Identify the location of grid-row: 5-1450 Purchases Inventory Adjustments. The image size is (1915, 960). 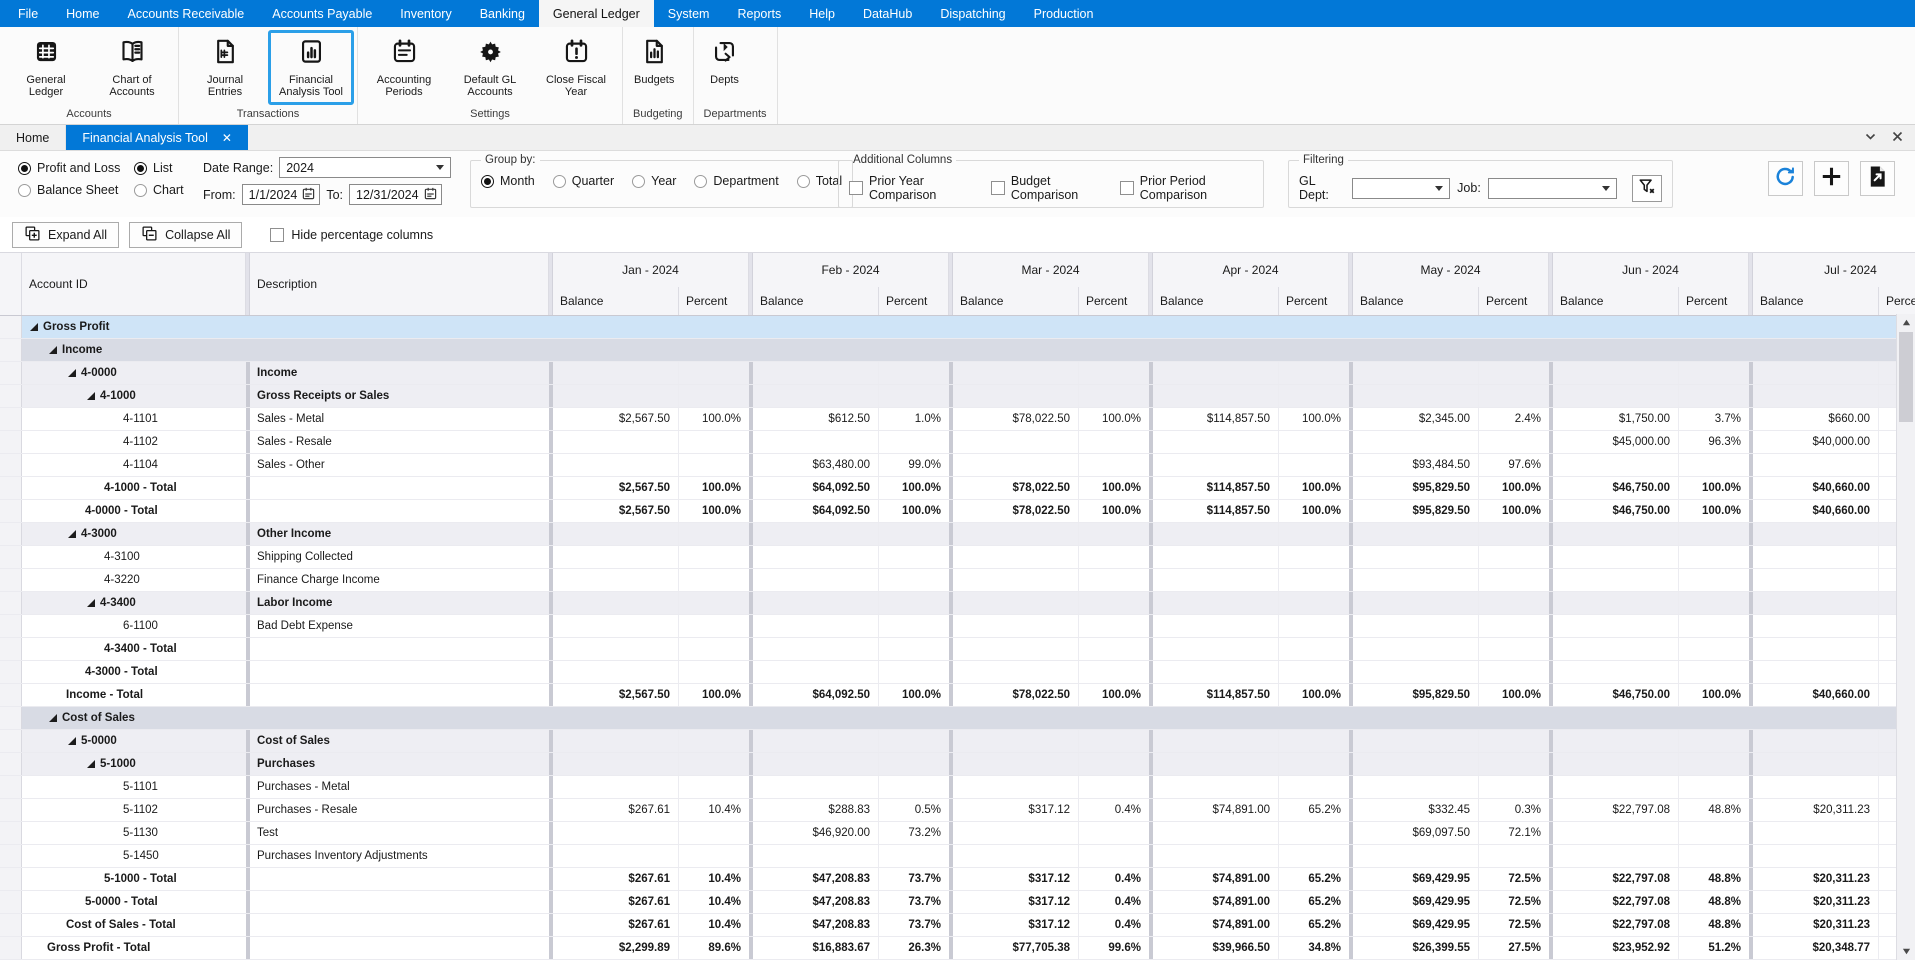
(957, 856).